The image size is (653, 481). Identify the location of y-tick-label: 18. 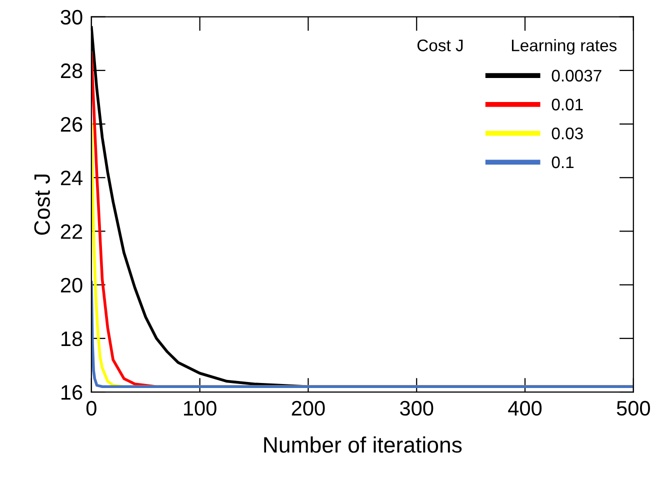
(72, 338).